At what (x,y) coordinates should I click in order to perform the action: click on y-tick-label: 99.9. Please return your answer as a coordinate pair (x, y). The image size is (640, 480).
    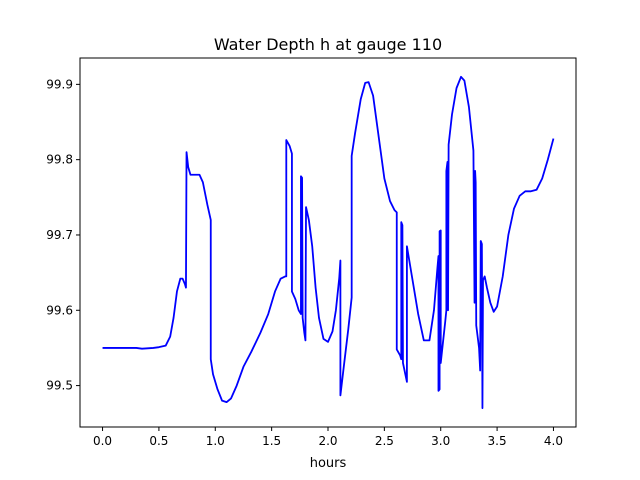
    Looking at the image, I should click on (59, 84).